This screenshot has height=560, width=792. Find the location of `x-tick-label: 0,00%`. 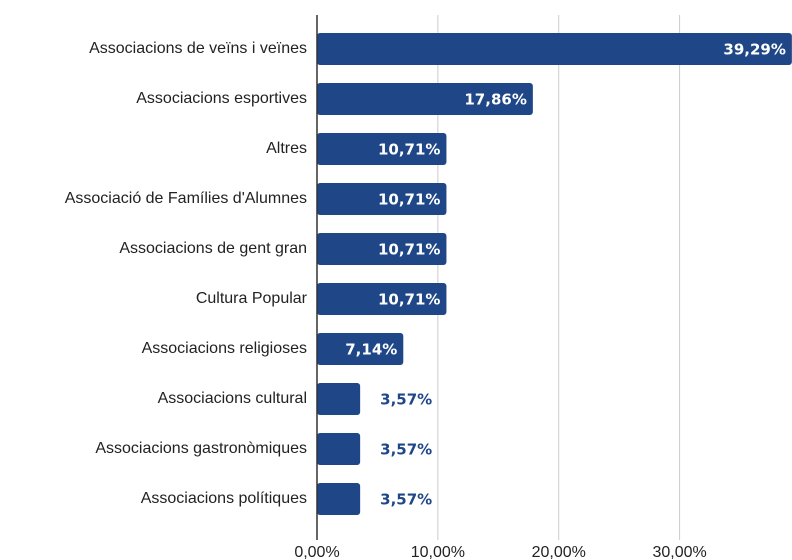

x-tick-label: 0,00% is located at coordinates (316, 552).